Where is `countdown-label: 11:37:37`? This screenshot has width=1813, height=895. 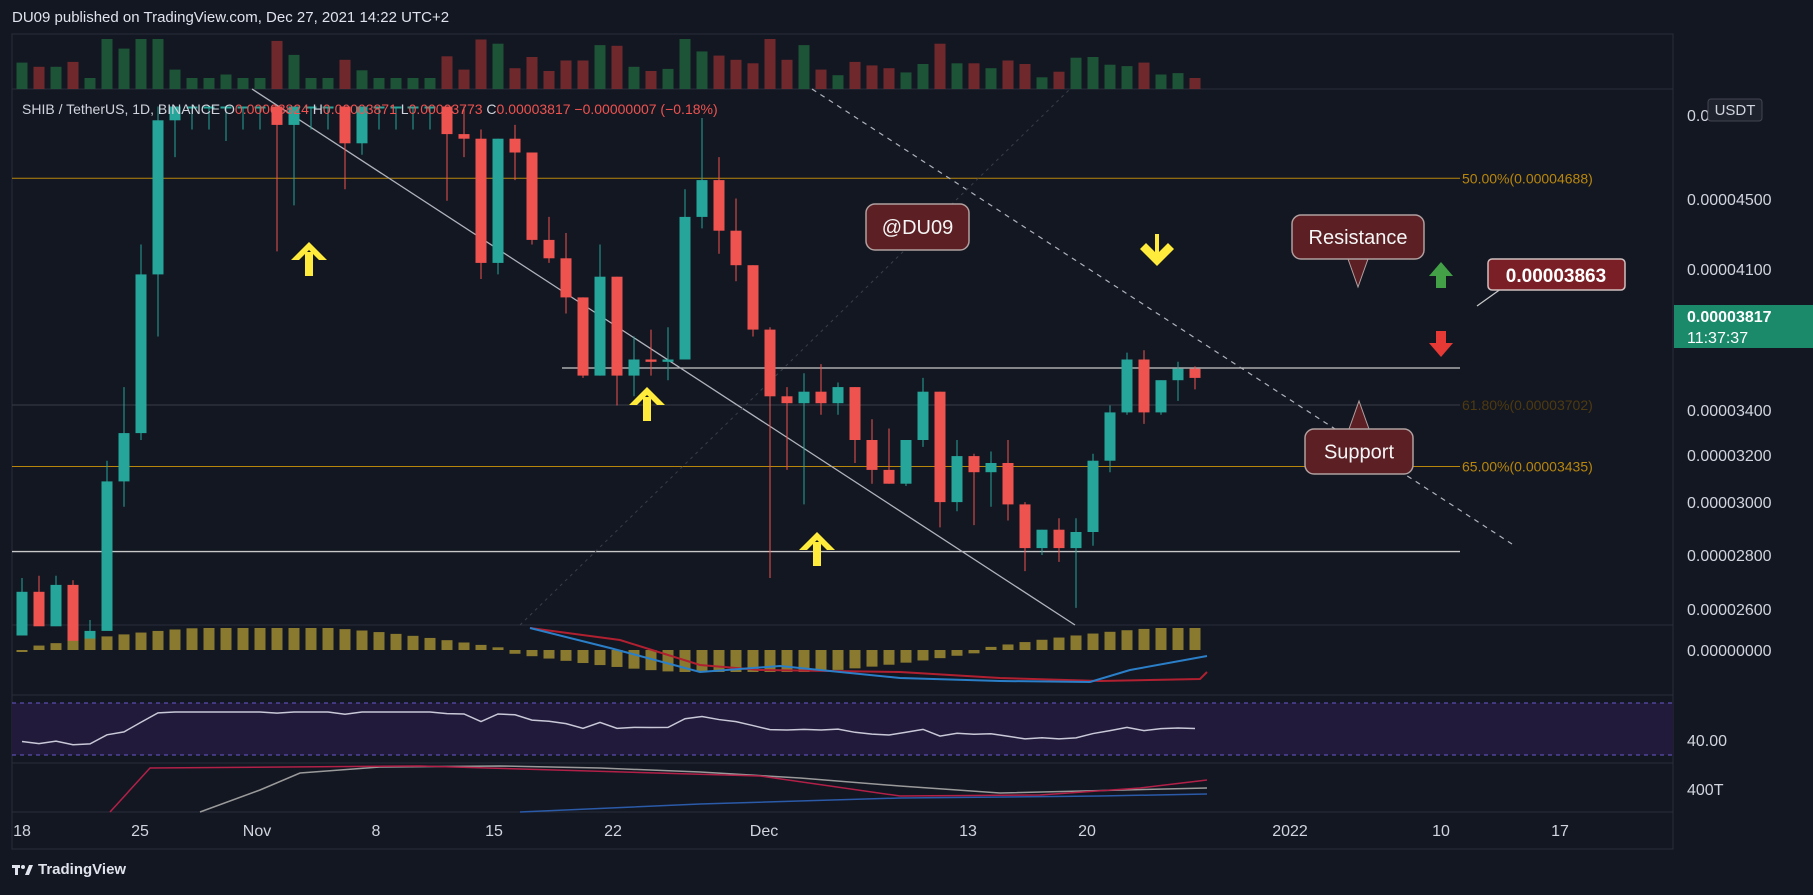
countdown-label: 11:37:37 is located at coordinates (1717, 338).